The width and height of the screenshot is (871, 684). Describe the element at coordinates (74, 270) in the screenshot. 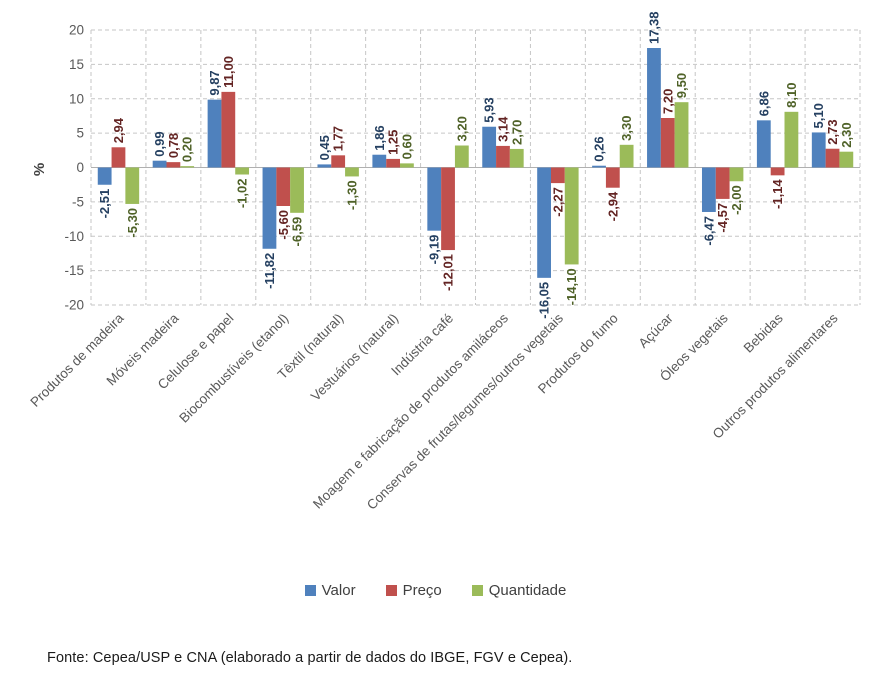

I see `y-axis-tick-label: -15` at that location.